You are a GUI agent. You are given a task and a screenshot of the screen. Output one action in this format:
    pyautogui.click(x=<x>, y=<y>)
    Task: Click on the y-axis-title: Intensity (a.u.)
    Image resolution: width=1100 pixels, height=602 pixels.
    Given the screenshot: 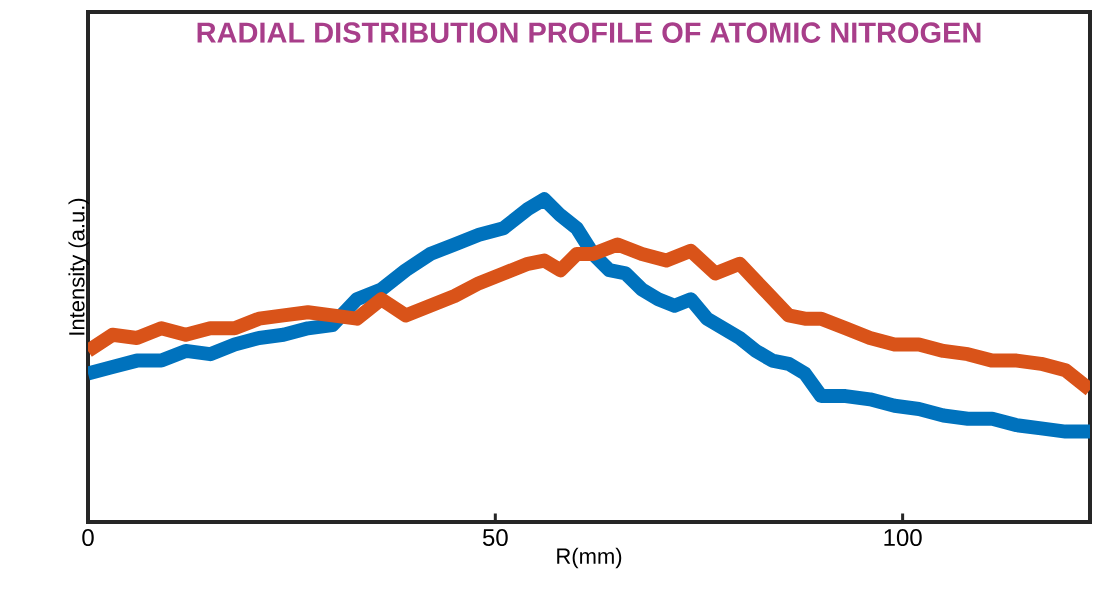 What is the action you would take?
    pyautogui.click(x=78, y=266)
    